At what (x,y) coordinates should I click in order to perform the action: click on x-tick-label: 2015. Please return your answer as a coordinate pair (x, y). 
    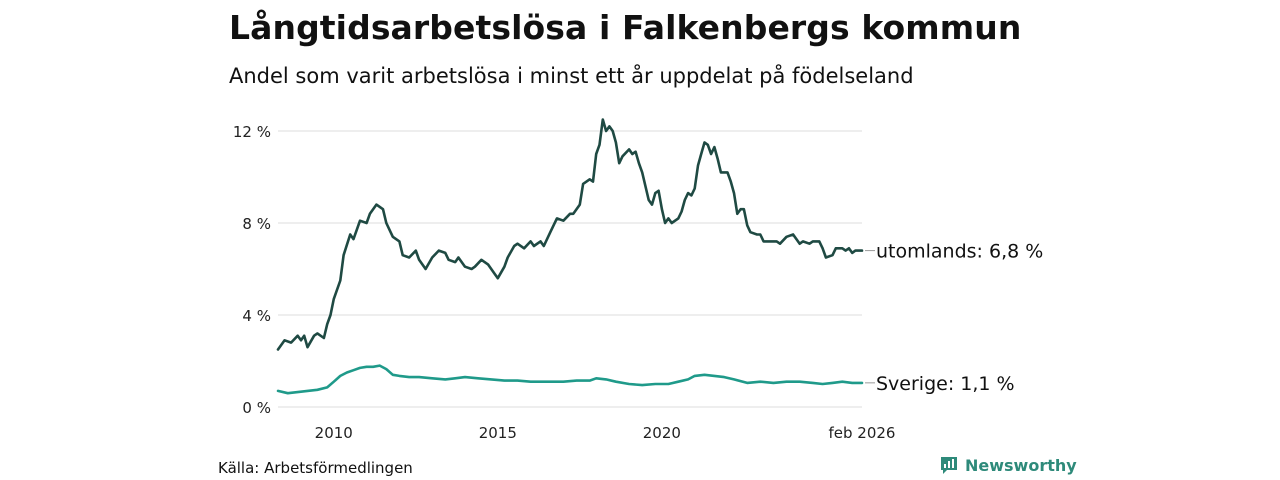
    Looking at the image, I should click on (498, 433).